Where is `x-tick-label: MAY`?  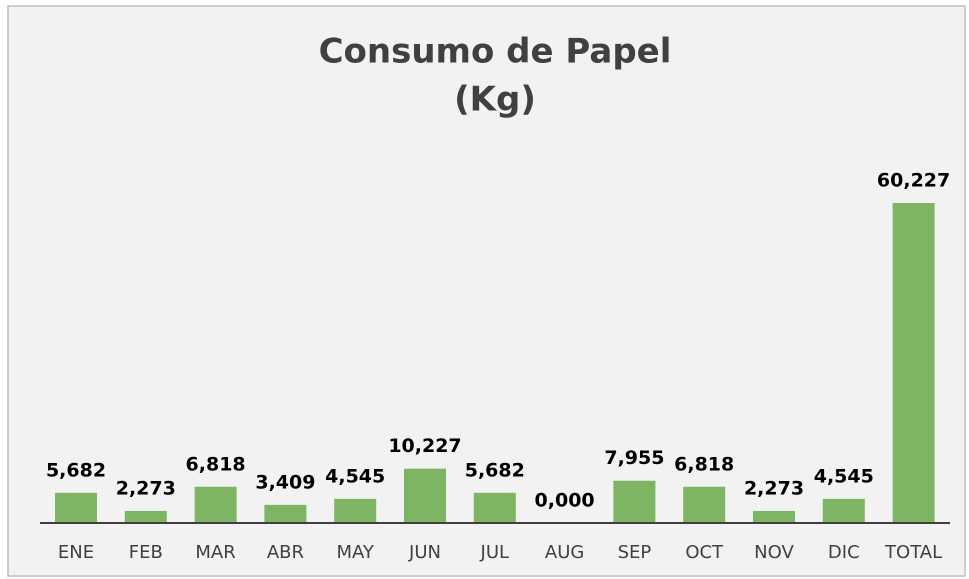
x-tick-label: MAY is located at coordinates (355, 552).